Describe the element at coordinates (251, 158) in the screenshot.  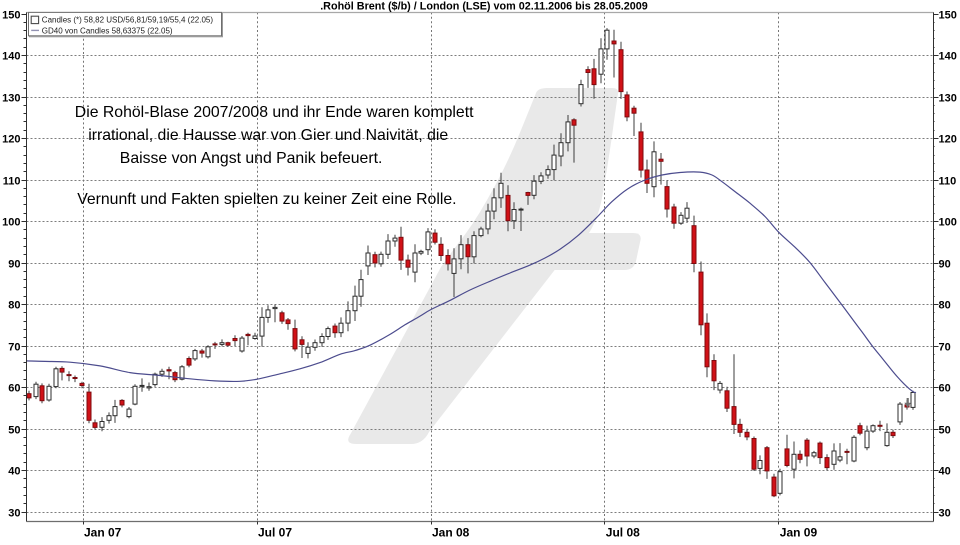
I see `svg-text:Baisse von Angst und Panik bef: Baisse von Angst und Panik befeuert.` at that location.